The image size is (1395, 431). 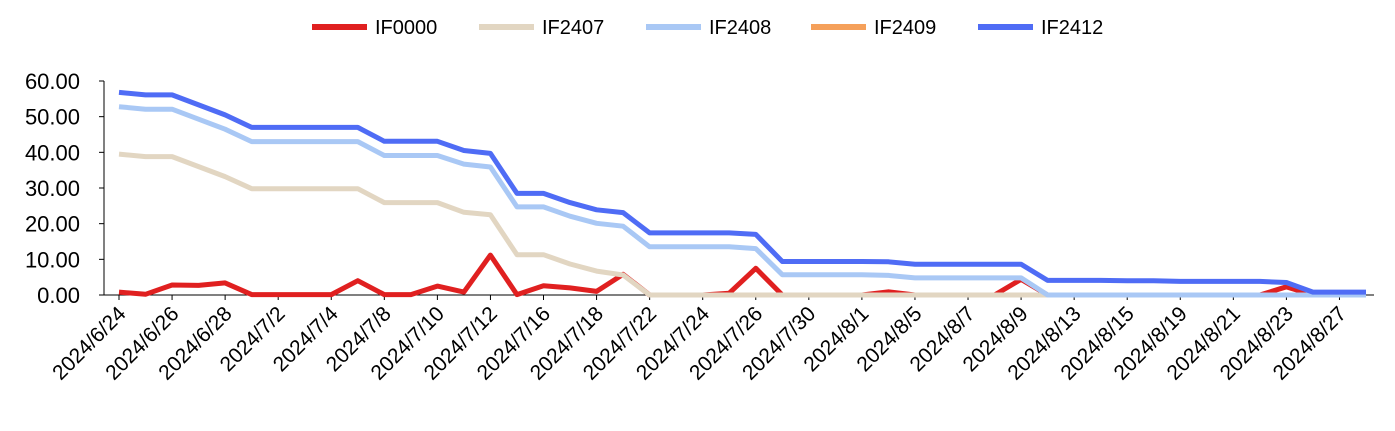 I want to click on legend: IF0000 IF2407 IF2408 IF2409 IF2412, so click(x=707, y=28).